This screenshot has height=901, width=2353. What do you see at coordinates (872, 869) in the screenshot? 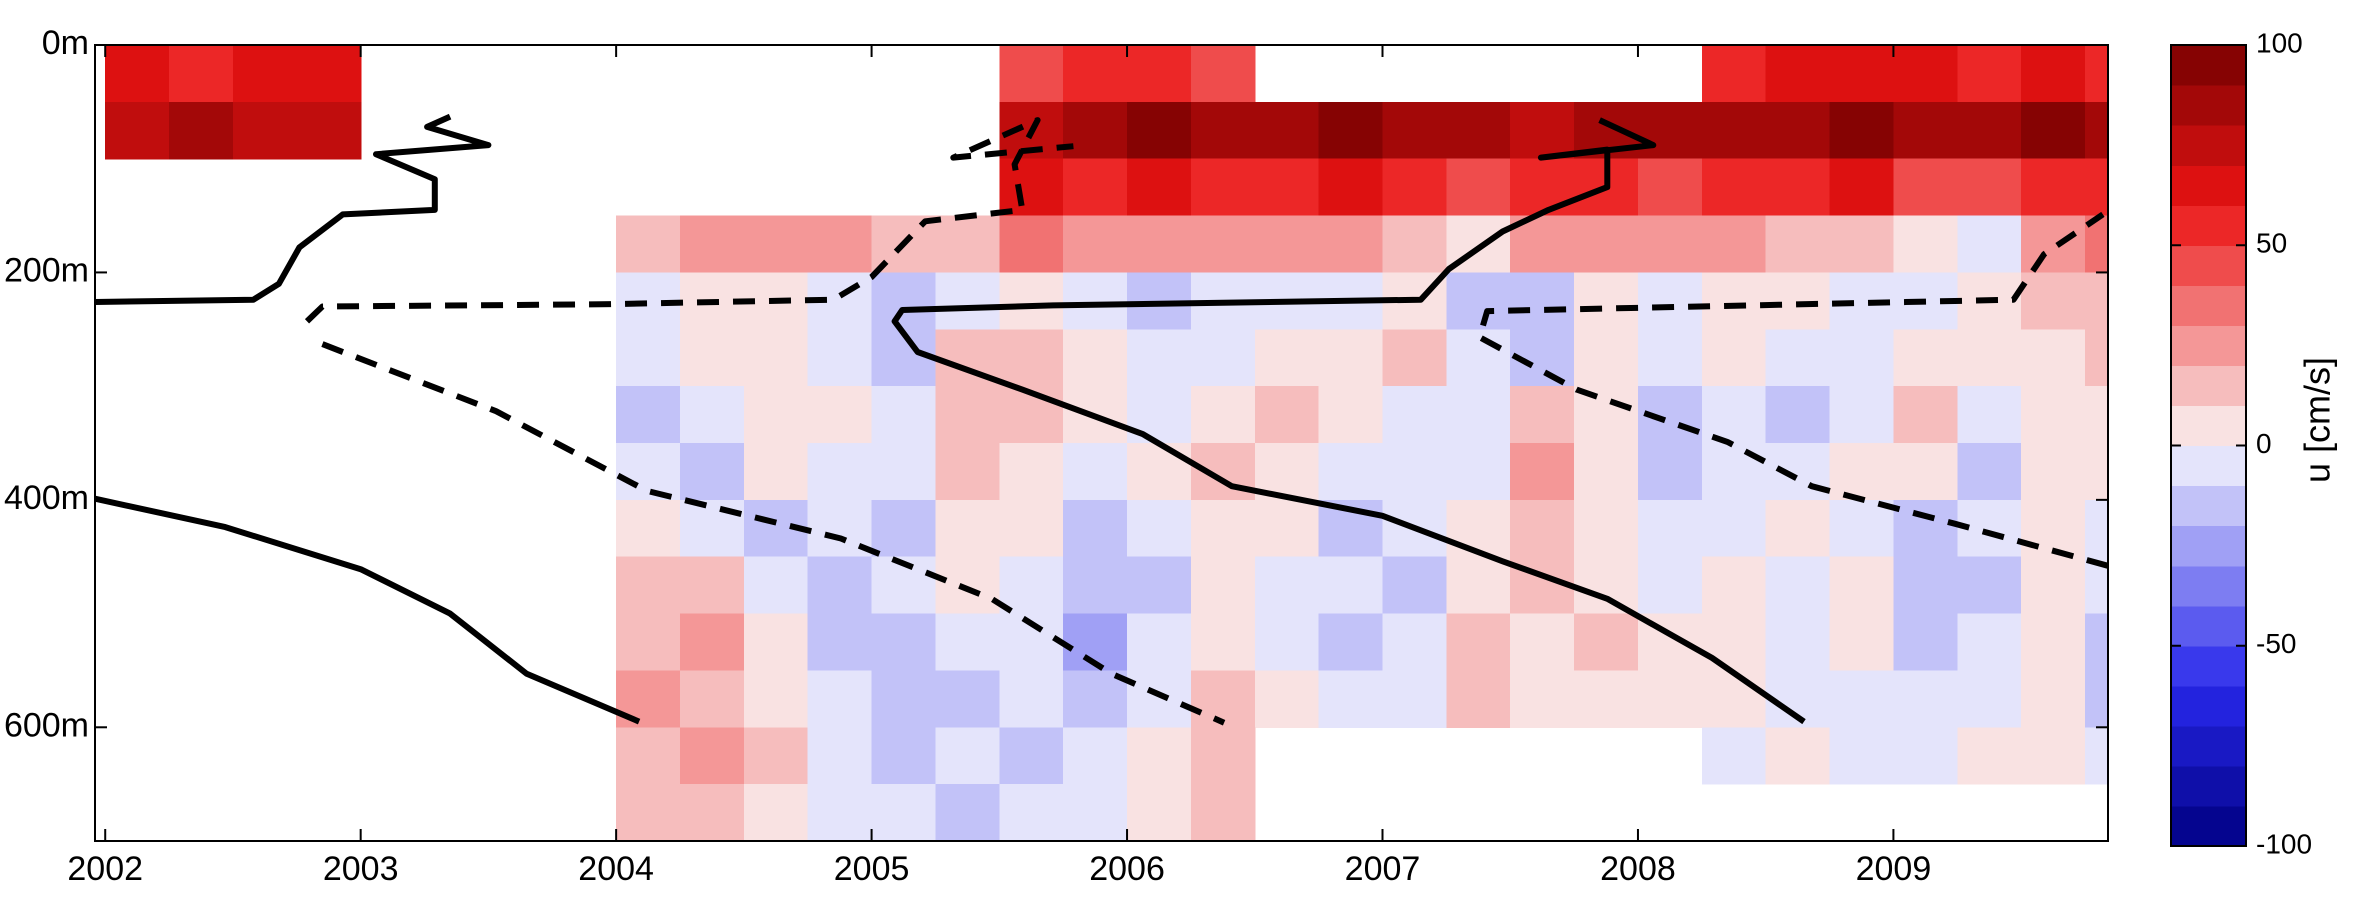
I see `x-tick-label: 2005` at bounding box center [872, 869].